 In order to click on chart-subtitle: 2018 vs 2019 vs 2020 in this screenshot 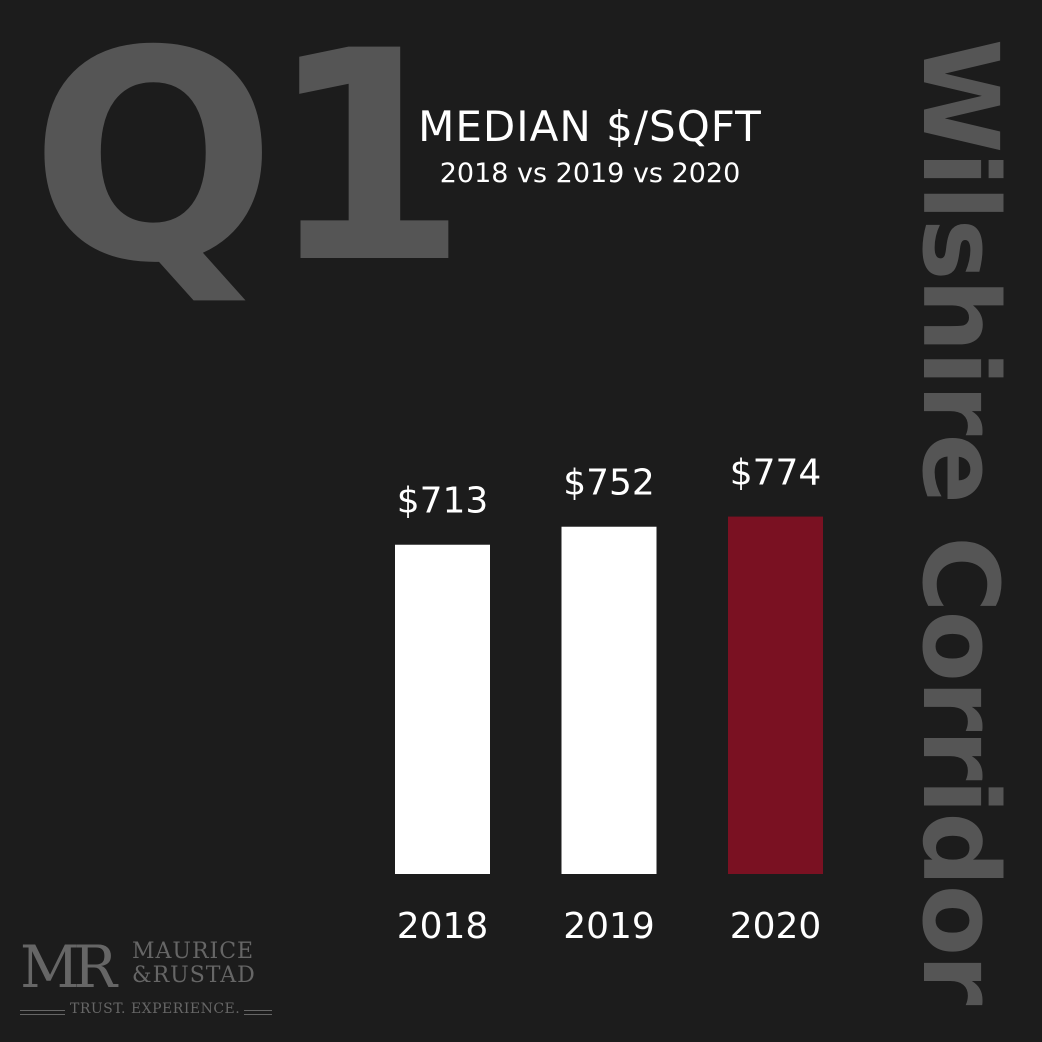, I will do `click(590, 173)`.